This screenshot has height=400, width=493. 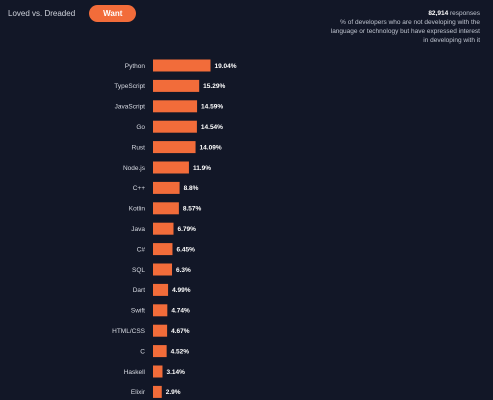 I want to click on category-label: Python, so click(x=135, y=66).